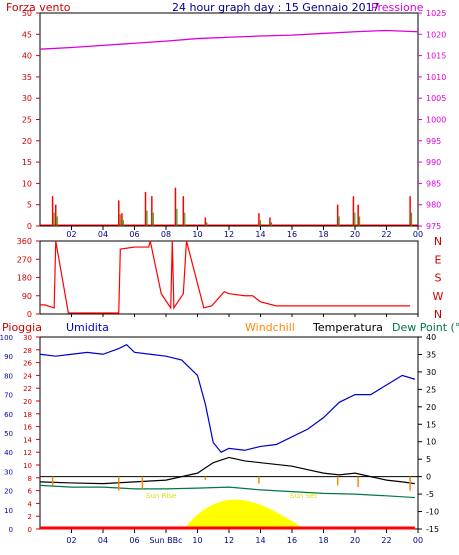 The width and height of the screenshot is (459, 555). What do you see at coordinates (27, 351) in the screenshot?
I see `rain-tick-label: 28` at bounding box center [27, 351].